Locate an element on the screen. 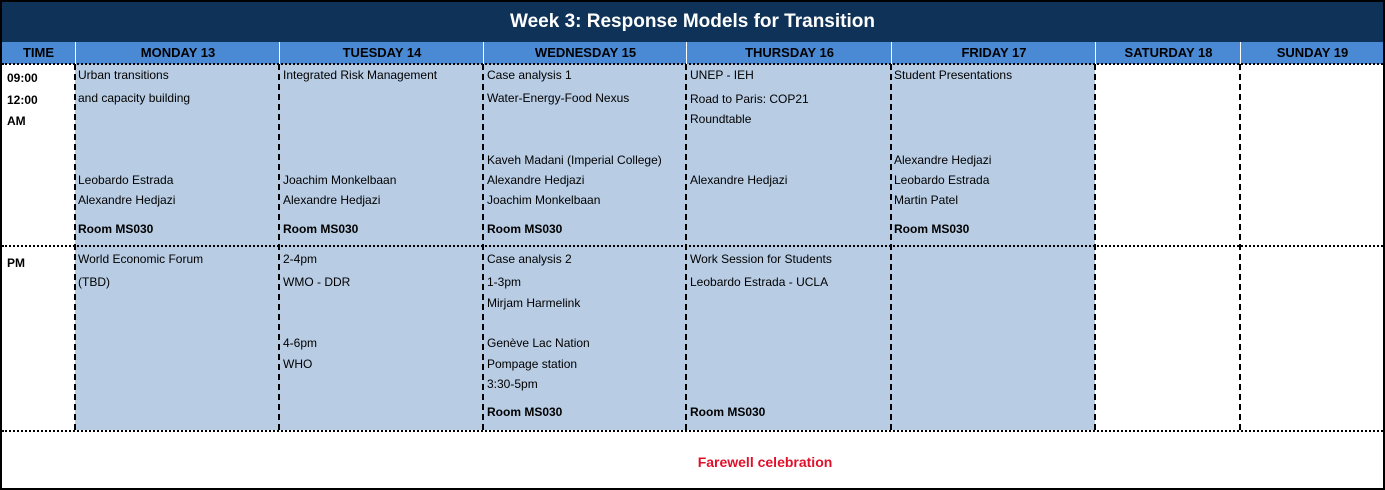 This screenshot has width=1385, height=490. session-text: Integrated Risk Management is located at coordinates (360, 75).